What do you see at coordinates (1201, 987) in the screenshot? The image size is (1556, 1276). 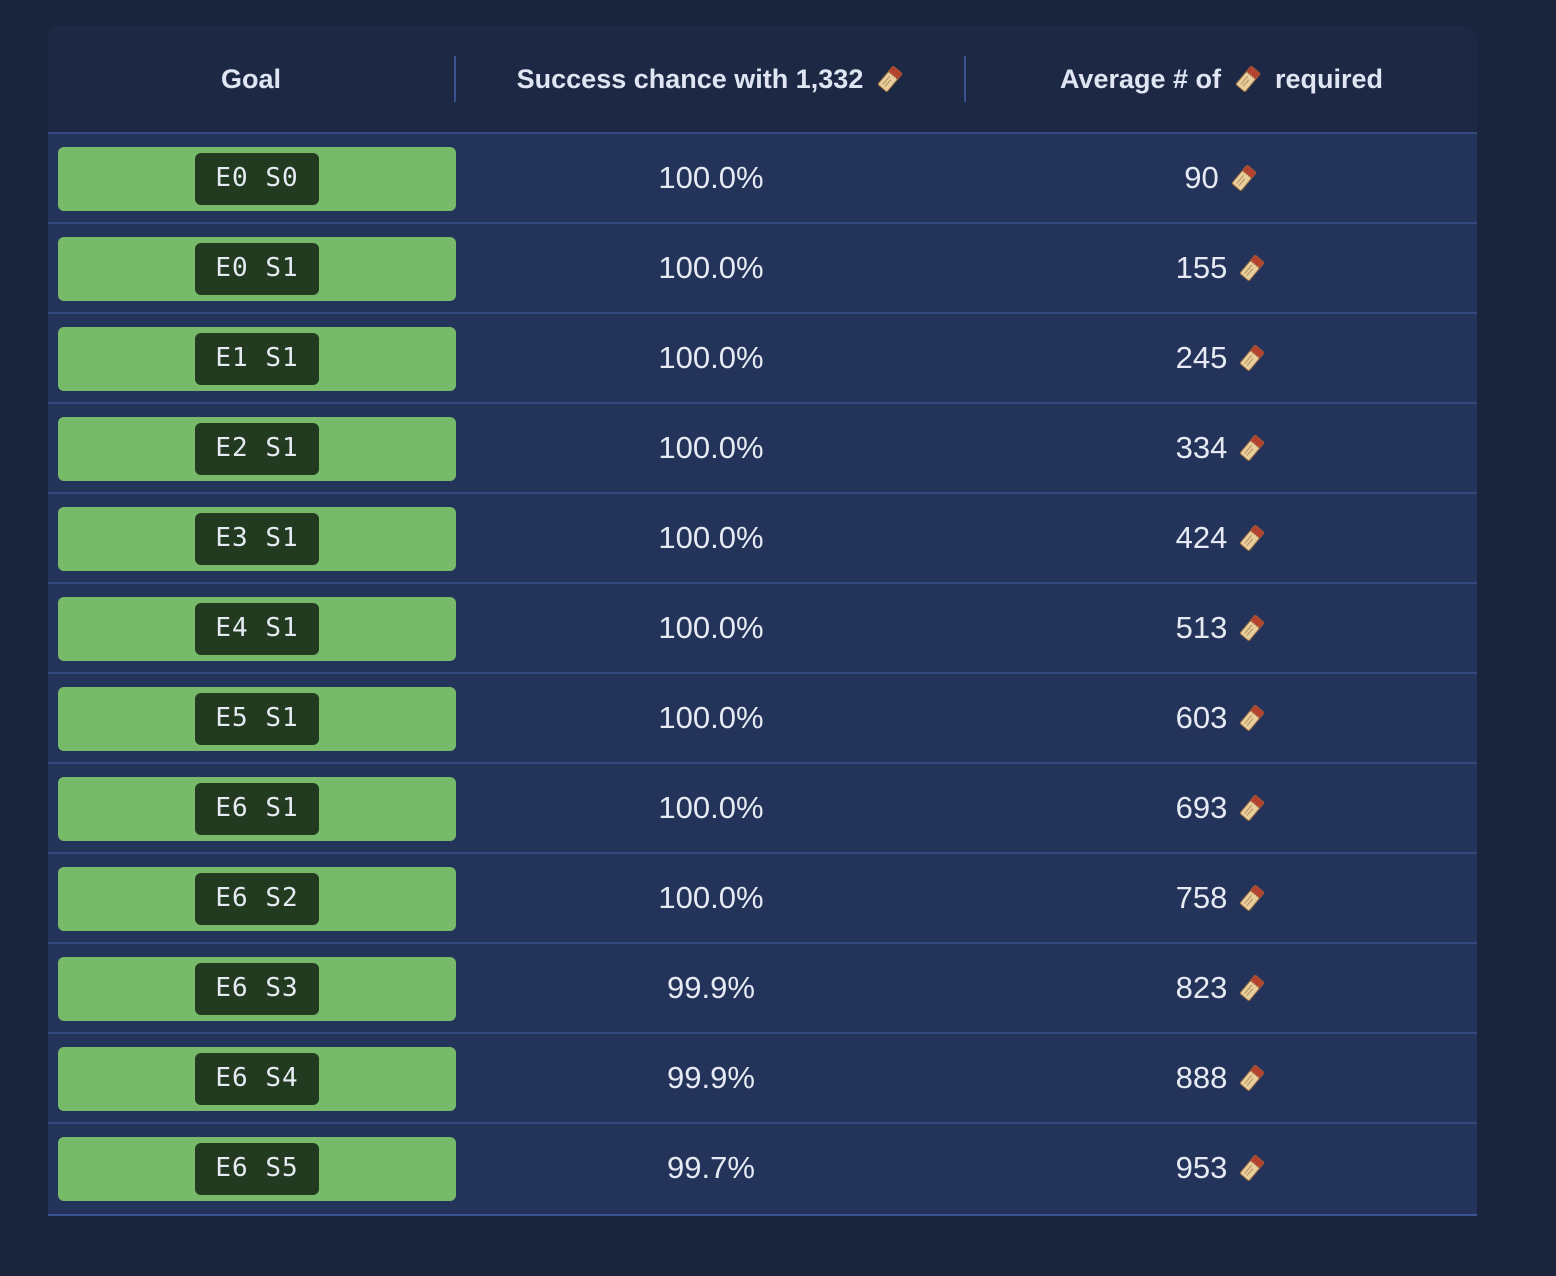 I see `average-required-value: 823` at bounding box center [1201, 987].